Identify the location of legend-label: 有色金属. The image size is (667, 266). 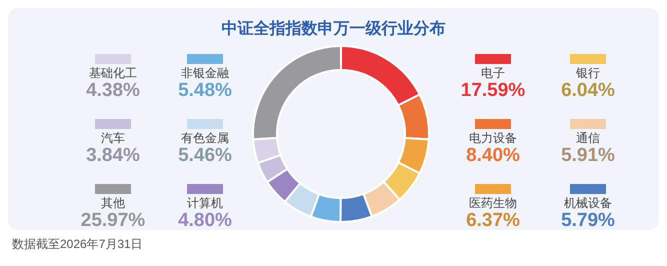
(205, 138).